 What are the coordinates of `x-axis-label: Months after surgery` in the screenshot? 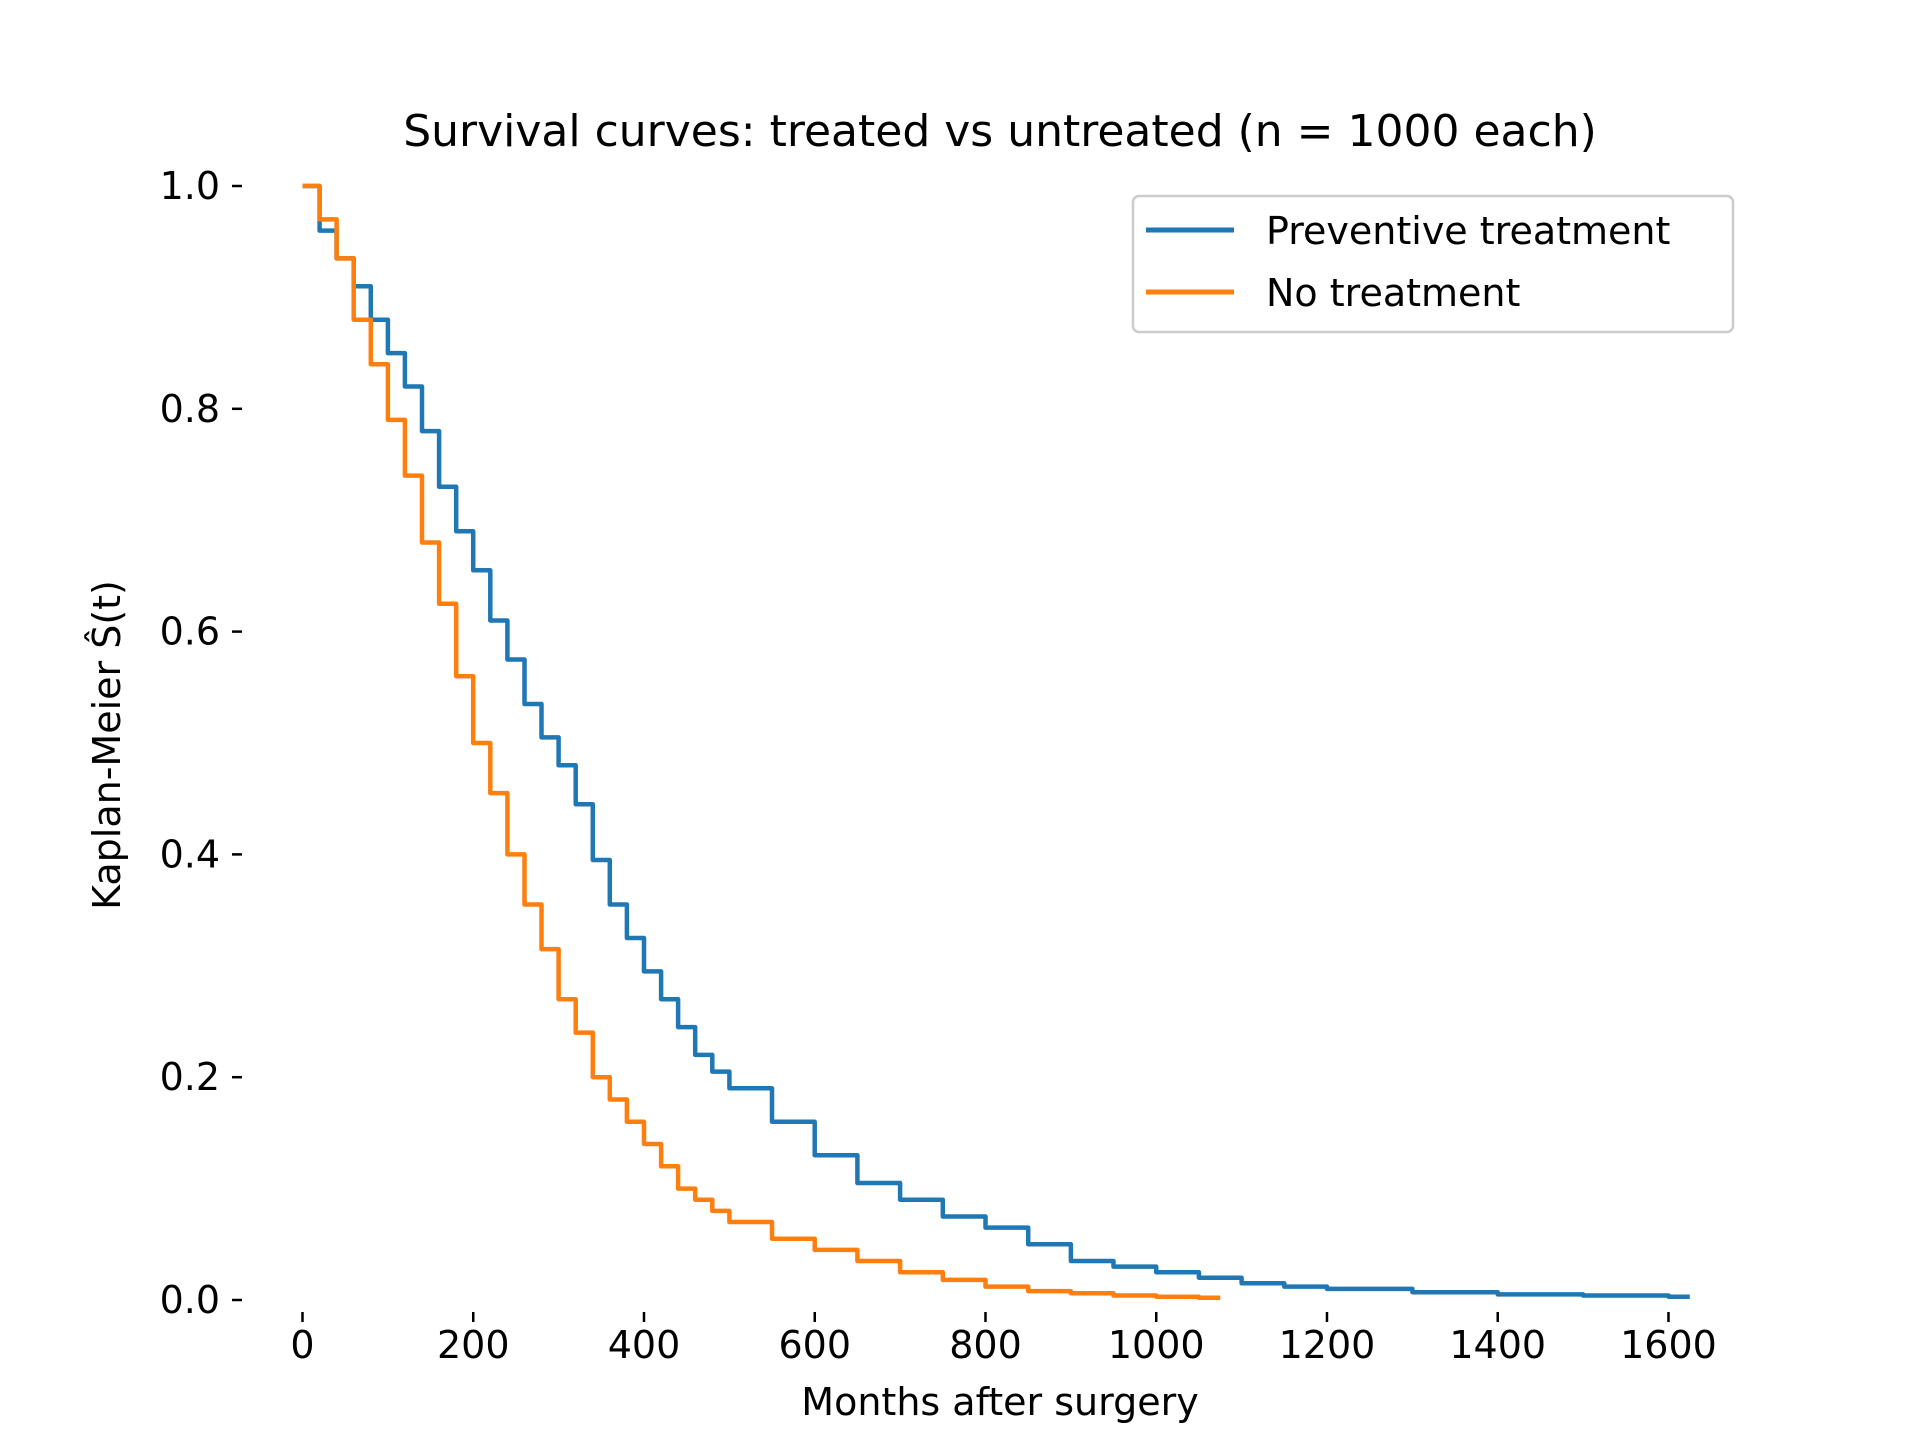 It's located at (999, 1402).